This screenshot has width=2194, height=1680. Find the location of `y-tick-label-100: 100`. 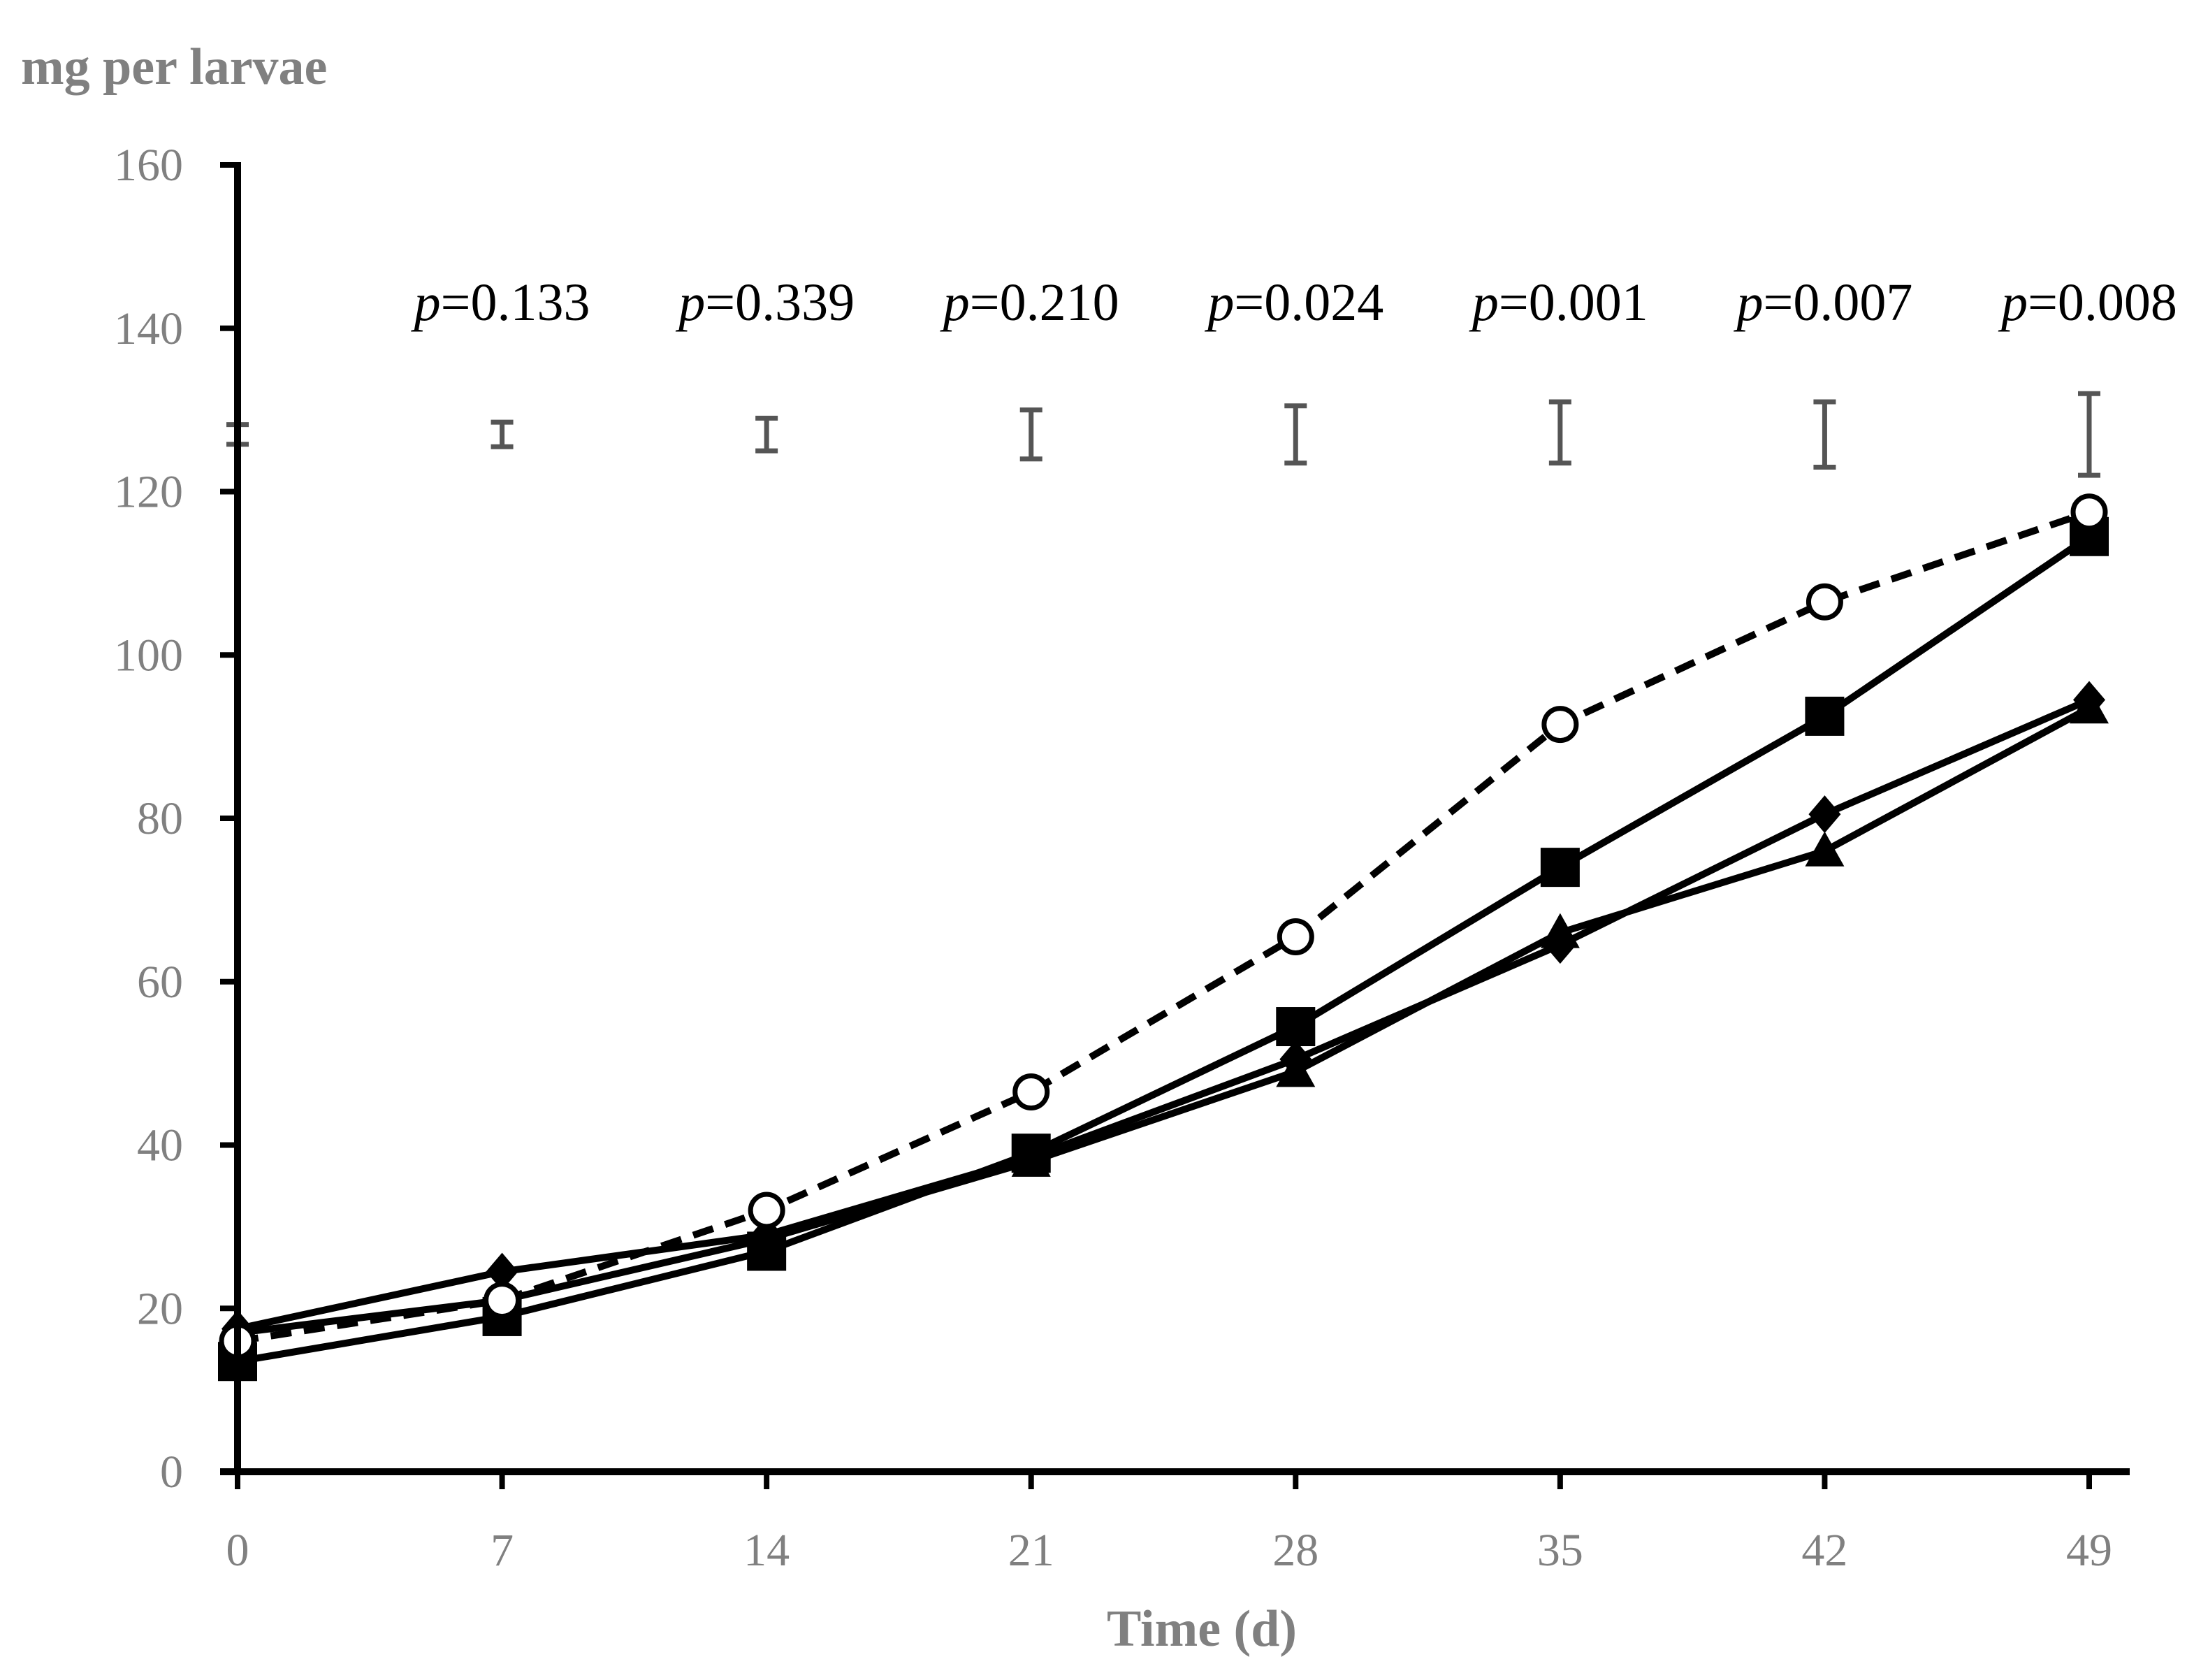

y-tick-label-100: 100 is located at coordinates (148, 656).